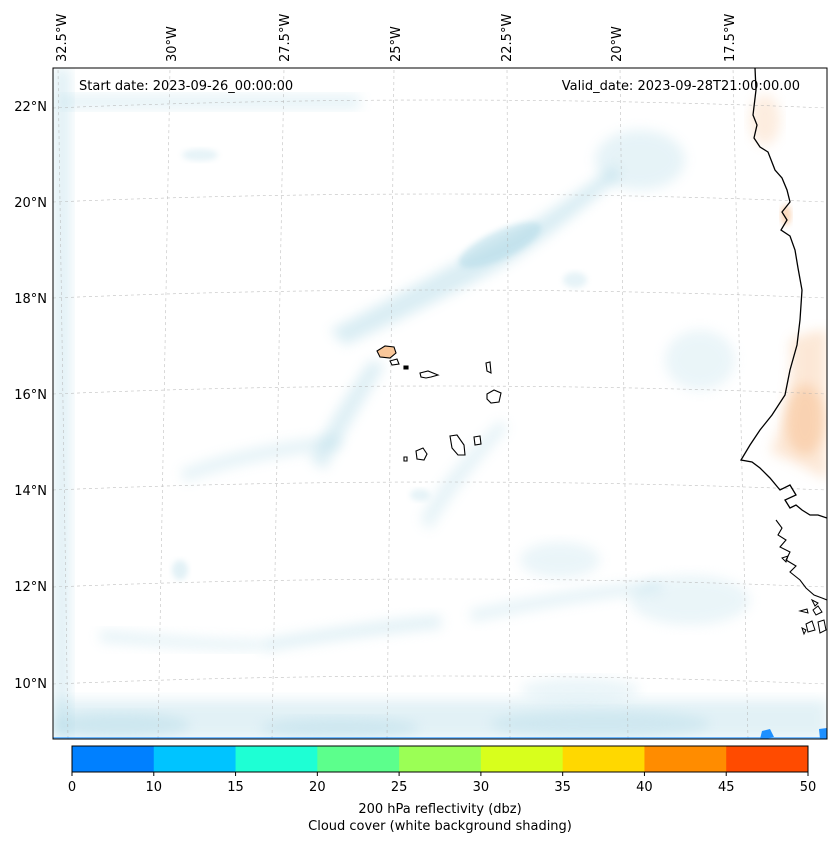  I want to click on colorbar-tick-label: 30, so click(481, 787).